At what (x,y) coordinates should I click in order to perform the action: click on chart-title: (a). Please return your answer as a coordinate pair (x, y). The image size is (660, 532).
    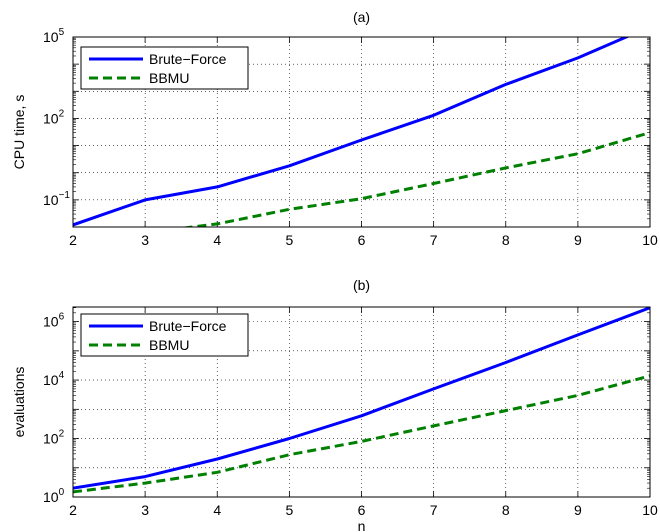
    Looking at the image, I should click on (361, 17).